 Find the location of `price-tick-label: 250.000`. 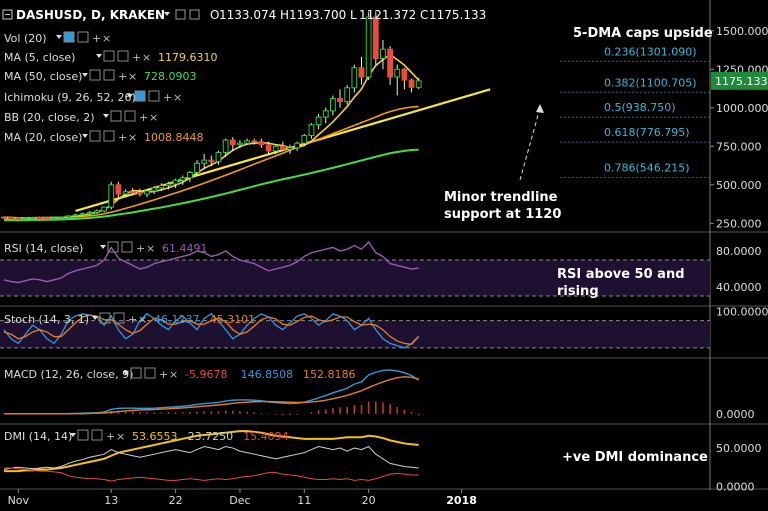

price-tick-label: 250.000 is located at coordinates (739, 223).